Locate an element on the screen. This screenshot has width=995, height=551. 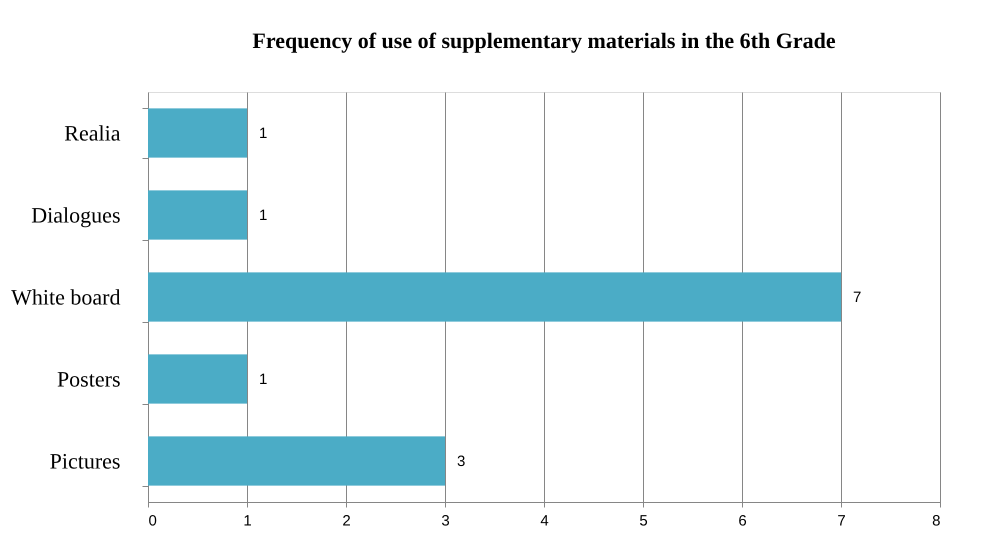
y-tick-label: White board is located at coordinates (65, 297).